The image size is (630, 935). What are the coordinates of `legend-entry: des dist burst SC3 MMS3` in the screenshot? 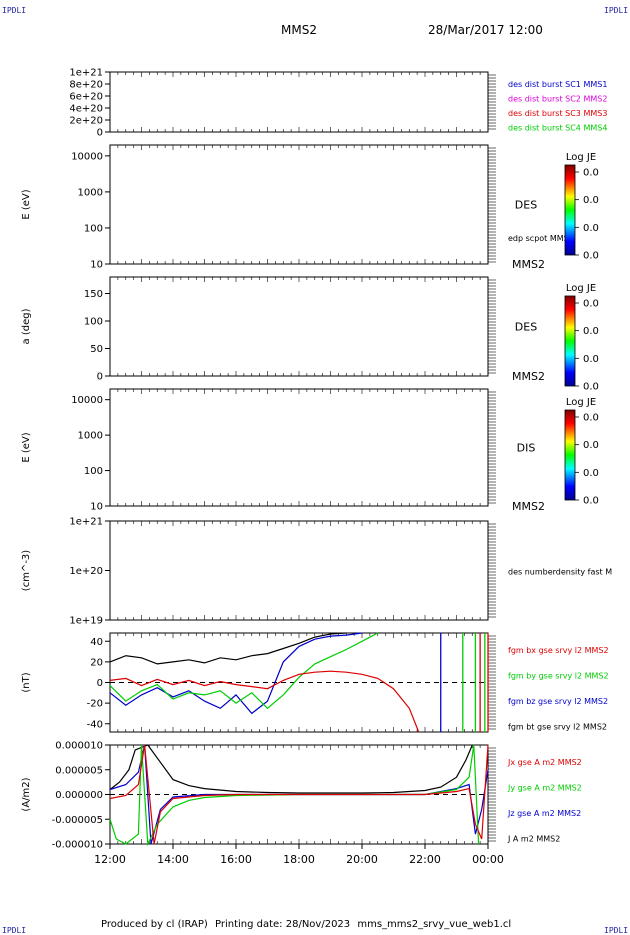 It's located at (557, 113).